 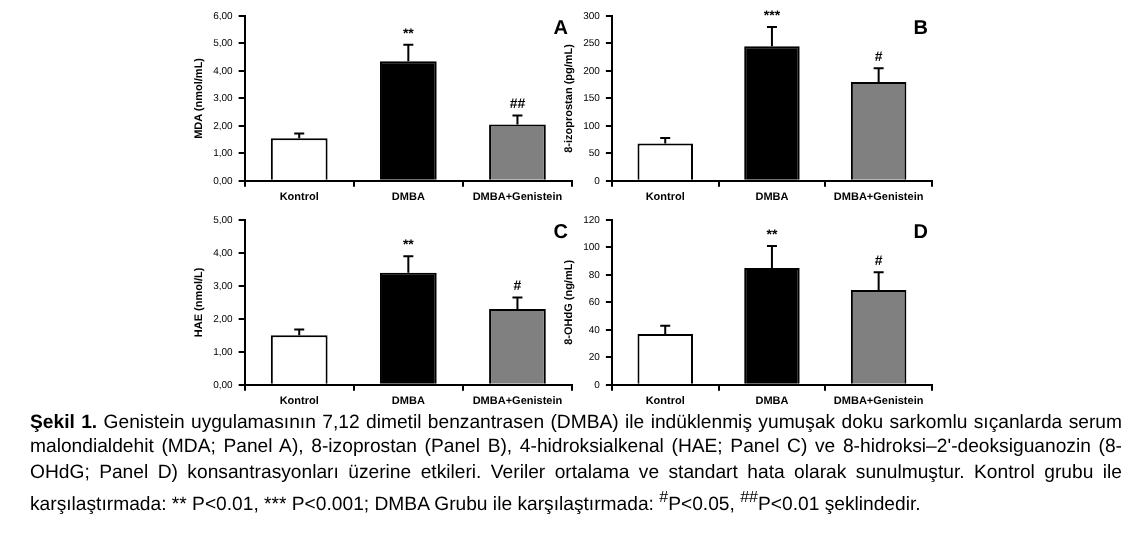 What do you see at coordinates (920, 28) in the screenshot?
I see `chart-title: B` at bounding box center [920, 28].